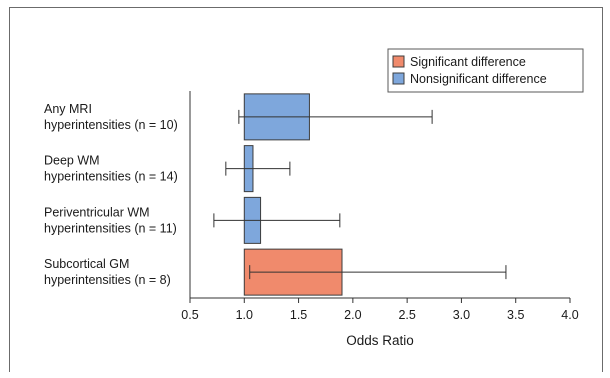 Image resolution: width=610 pixels, height=378 pixels. What do you see at coordinates (352, 315) in the screenshot?
I see `x-tick-label-4: 2.0` at bounding box center [352, 315].